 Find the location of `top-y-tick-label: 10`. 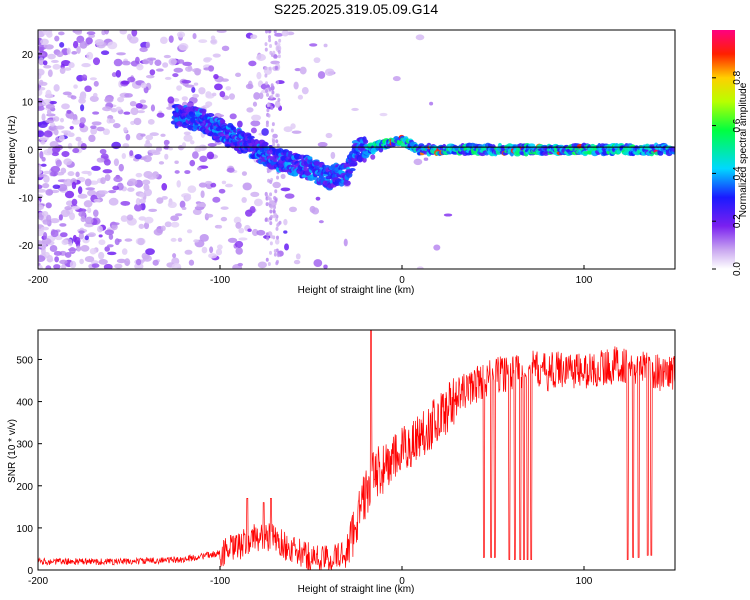

top-y-tick-label: 10 is located at coordinates (28, 103).